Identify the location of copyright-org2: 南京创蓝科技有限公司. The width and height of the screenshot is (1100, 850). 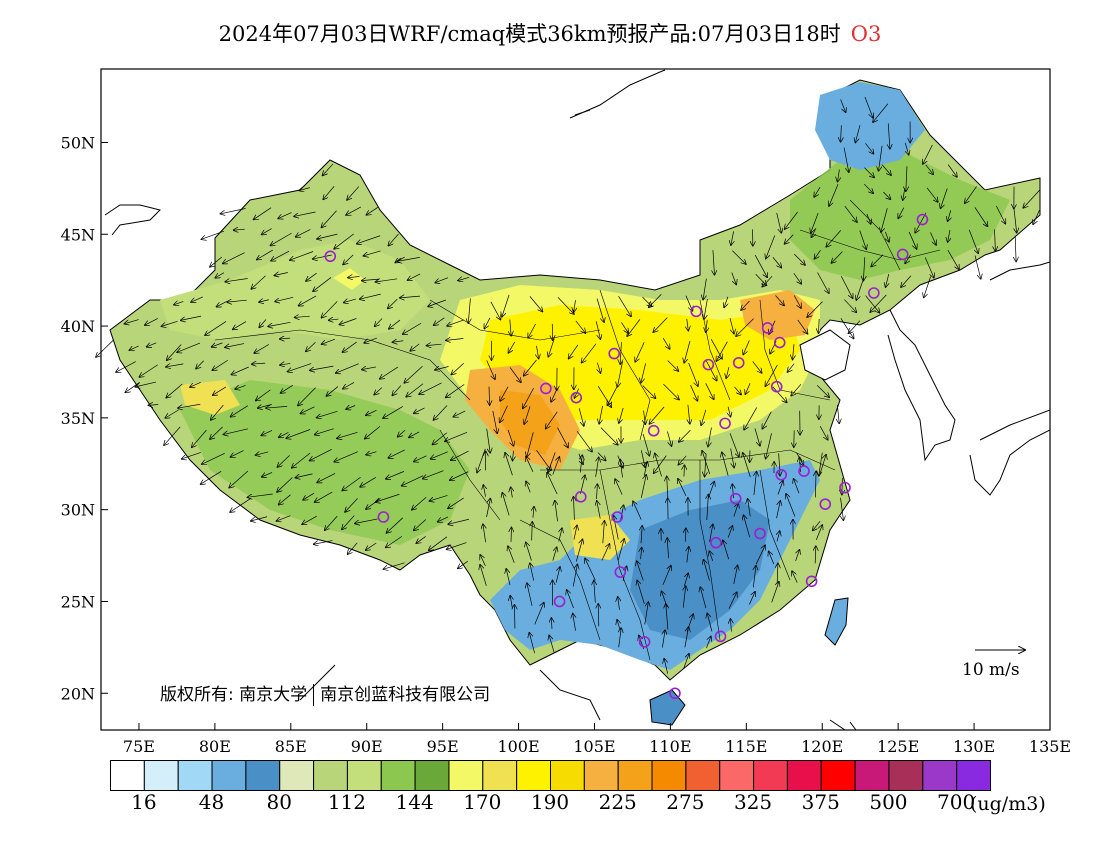
(405, 695).